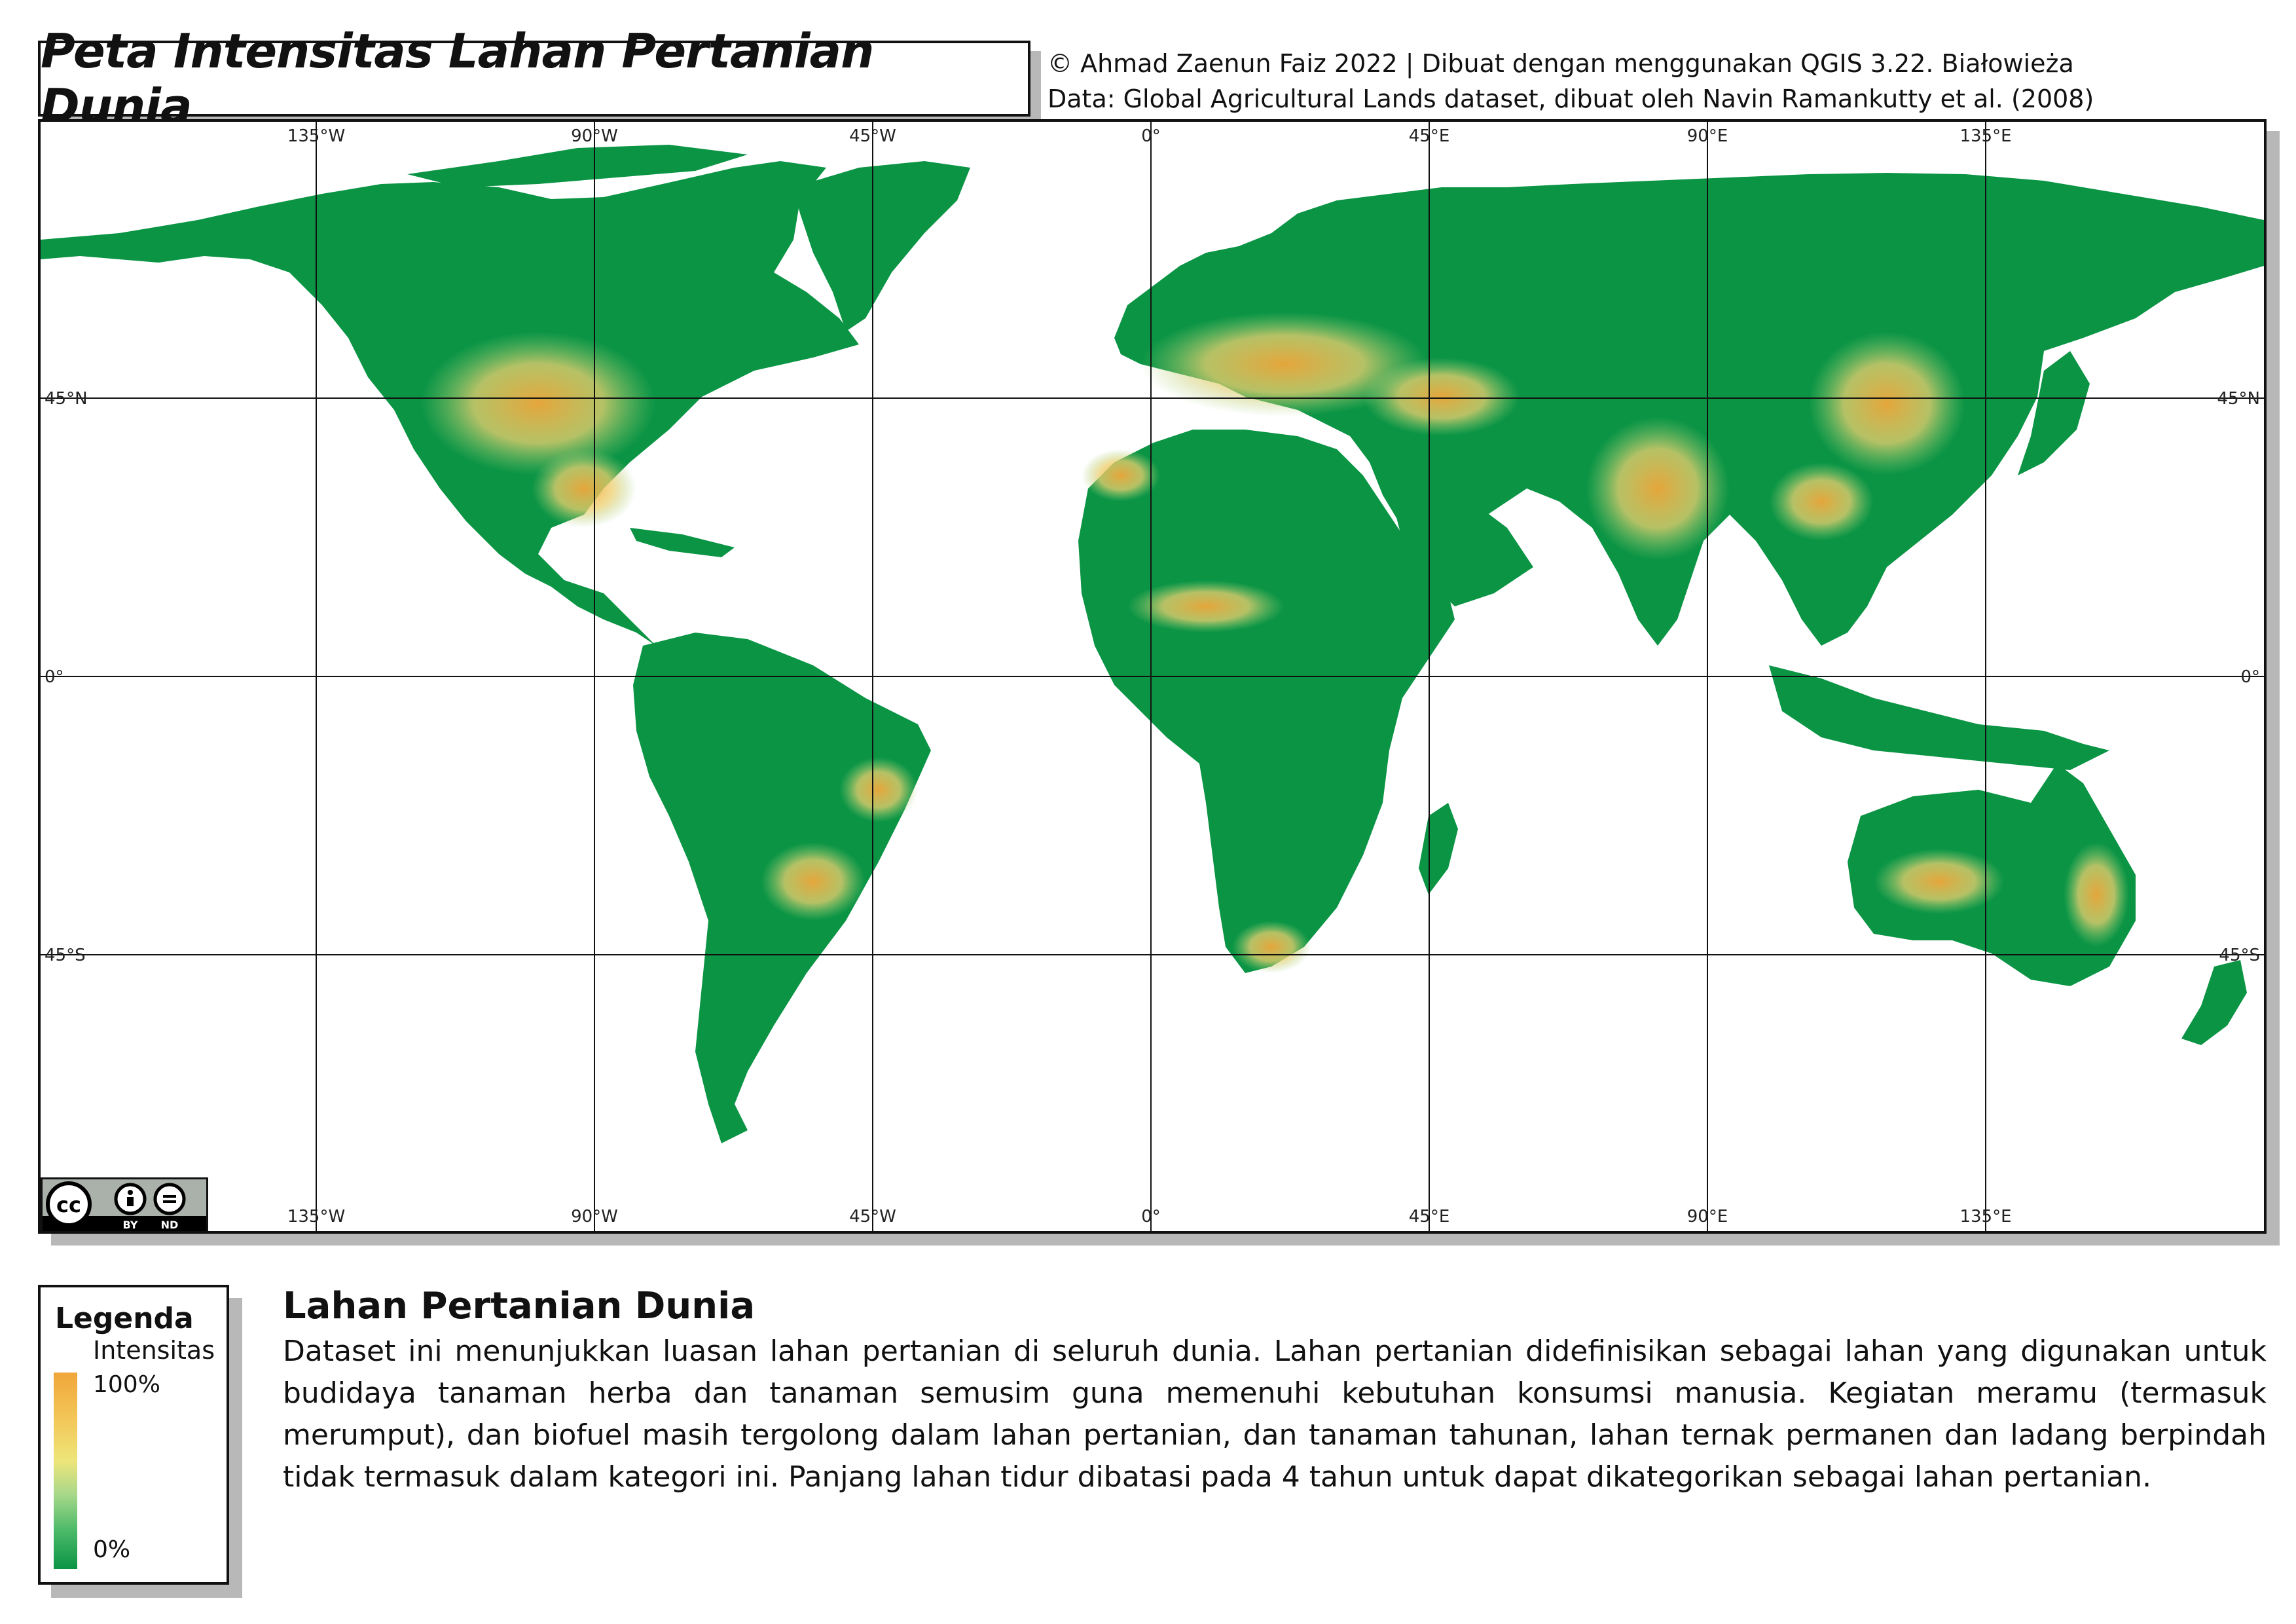 The height and width of the screenshot is (1624, 2296). What do you see at coordinates (577, 166) in the screenshot?
I see `arctic-islands` at bounding box center [577, 166].